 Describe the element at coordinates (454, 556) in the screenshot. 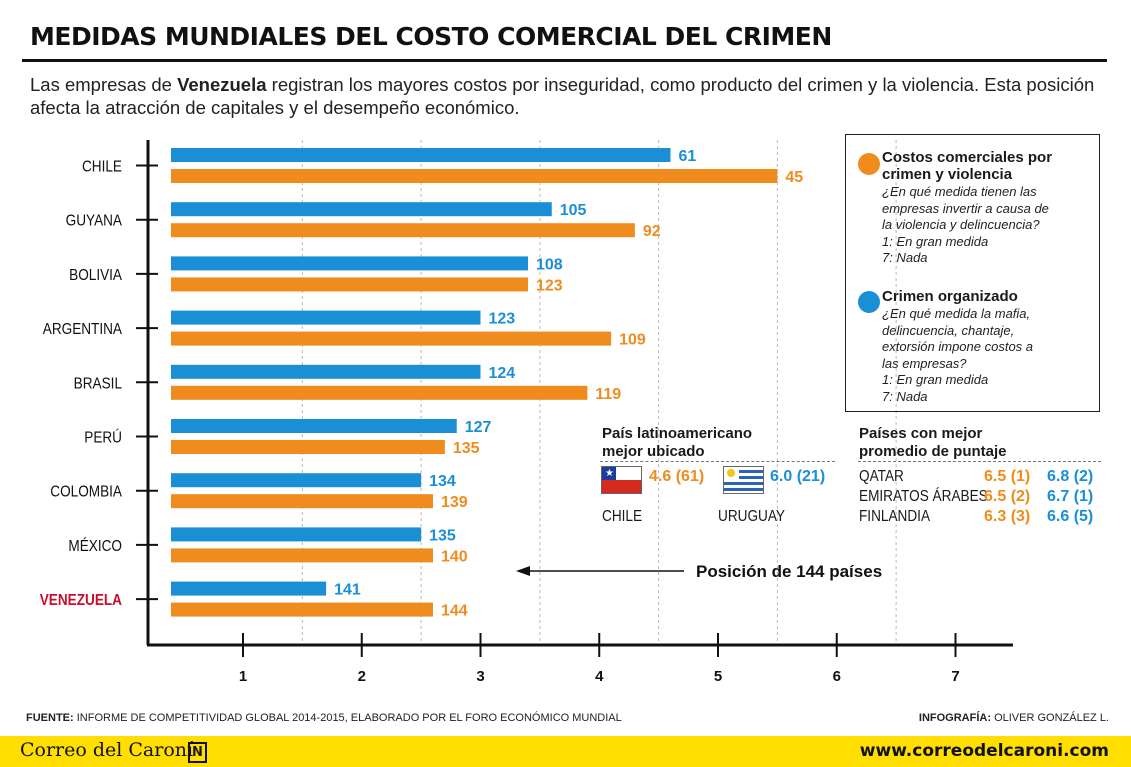

I see `bar-data-label: 140` at that location.